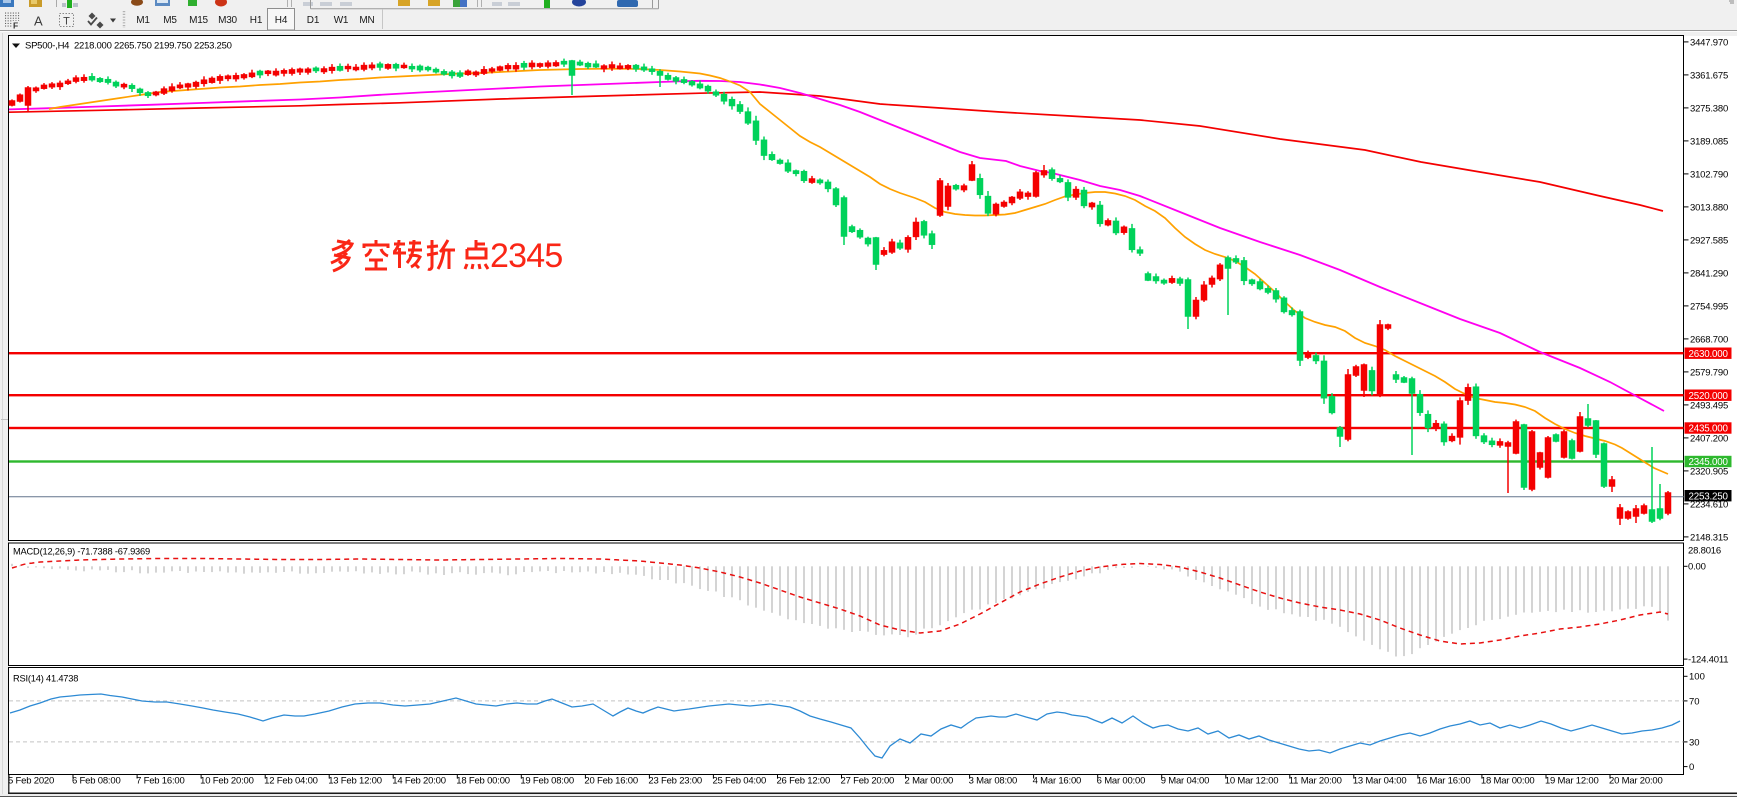  I want to click on svg-text: MN, so click(366, 20).